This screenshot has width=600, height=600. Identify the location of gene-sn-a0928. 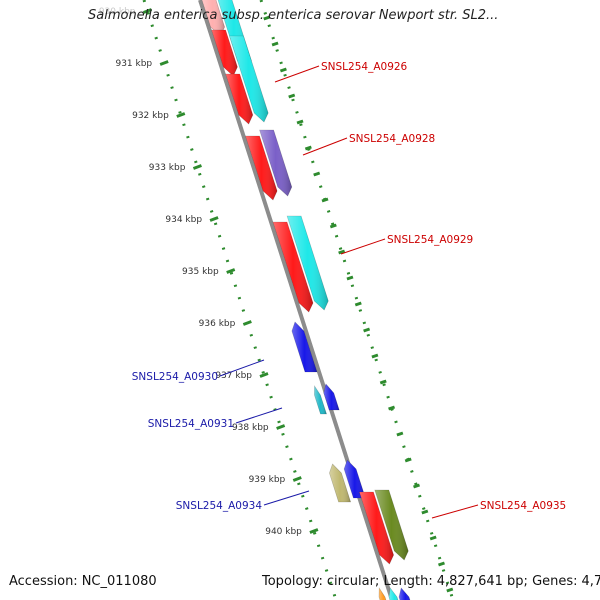
(261, 168).